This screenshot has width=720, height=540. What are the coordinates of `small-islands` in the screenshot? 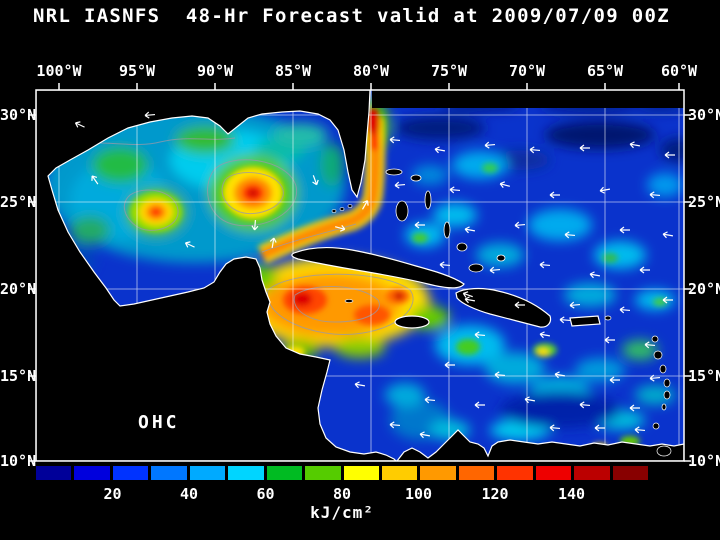 It's located at (342, 253).